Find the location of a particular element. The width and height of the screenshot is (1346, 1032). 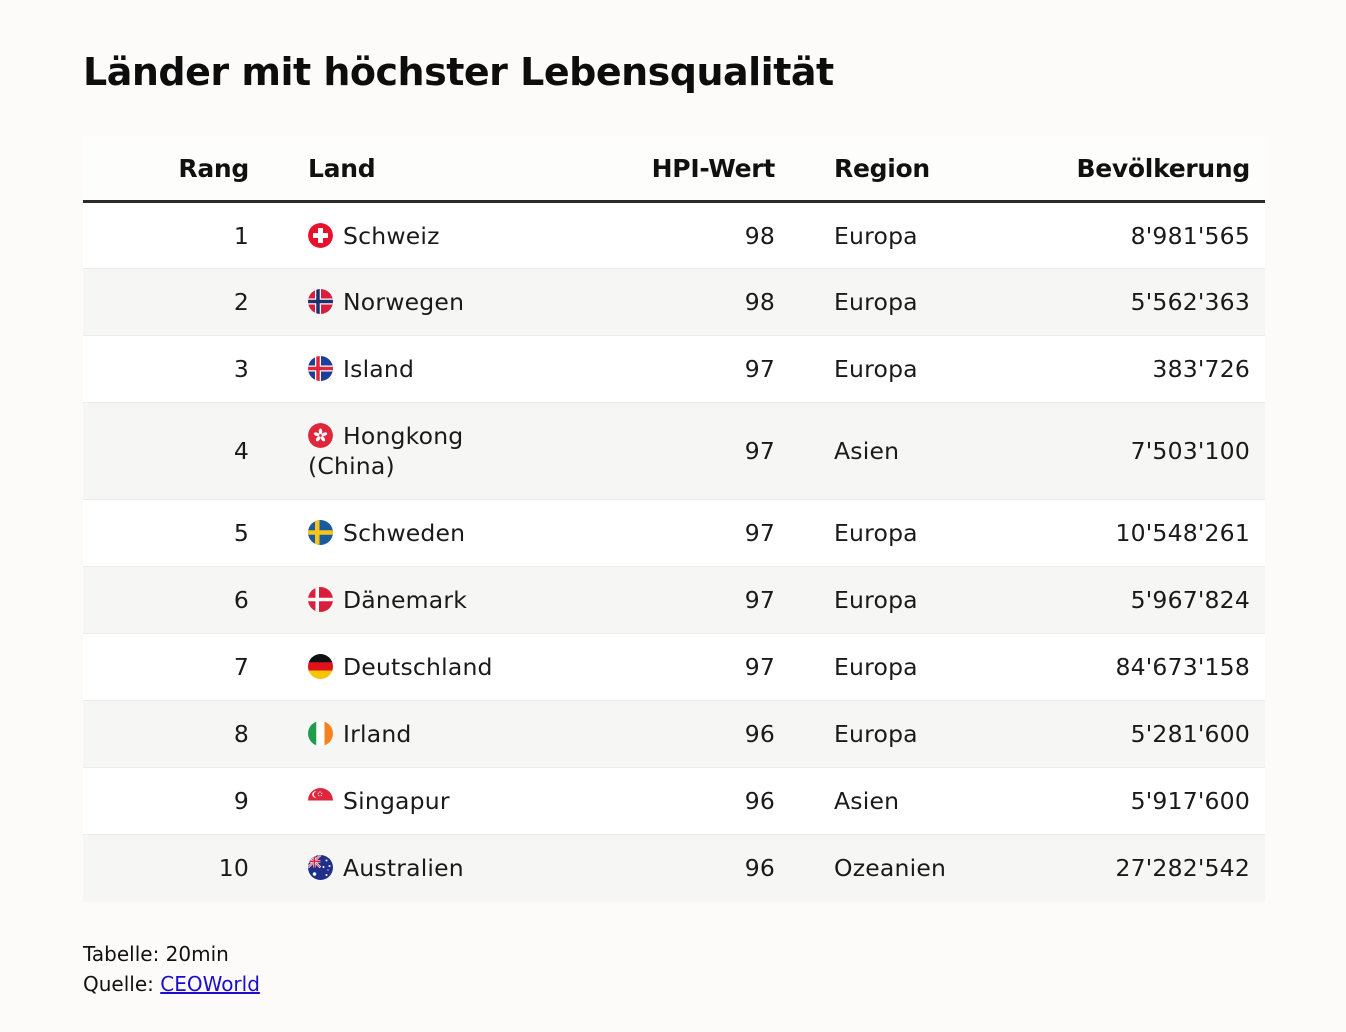

page-title: Länder mit höchster Lebensqualität is located at coordinates (458, 72).